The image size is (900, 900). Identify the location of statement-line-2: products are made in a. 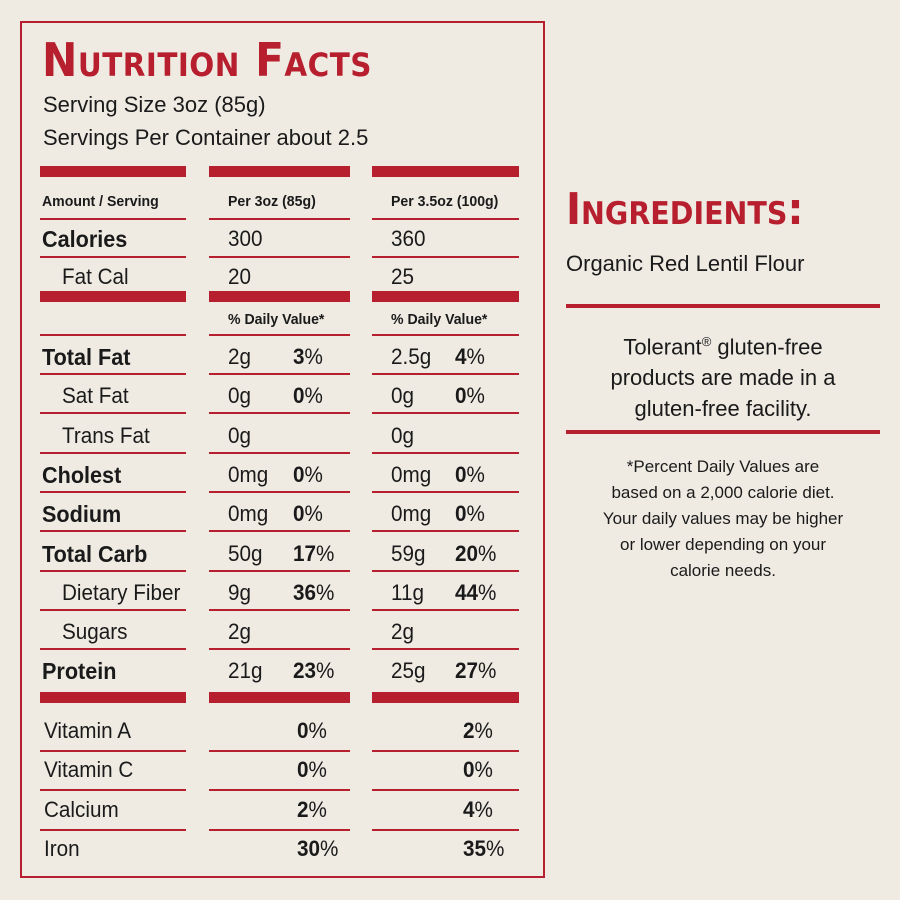
(723, 378).